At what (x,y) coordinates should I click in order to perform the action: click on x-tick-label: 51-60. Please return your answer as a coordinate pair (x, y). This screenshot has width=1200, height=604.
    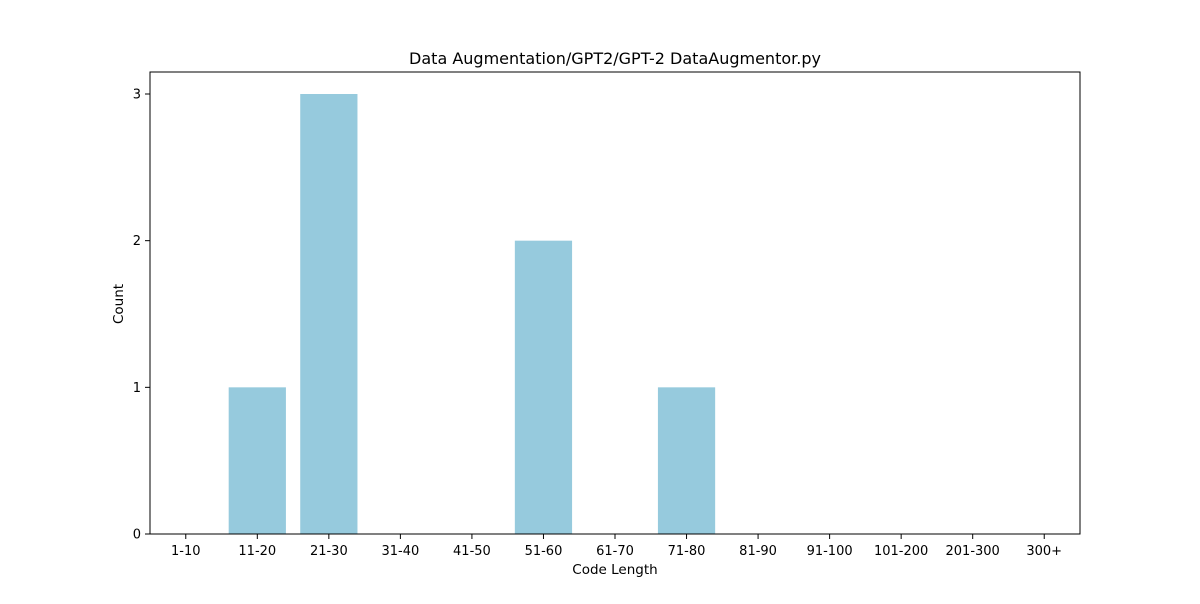
    Looking at the image, I should click on (544, 551).